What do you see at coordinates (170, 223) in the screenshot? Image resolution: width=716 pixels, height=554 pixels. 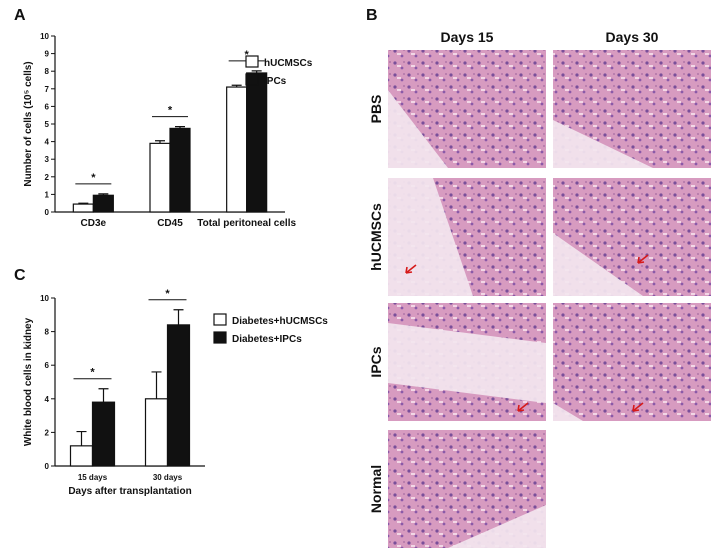 I see `x-tick-label: CD45` at bounding box center [170, 223].